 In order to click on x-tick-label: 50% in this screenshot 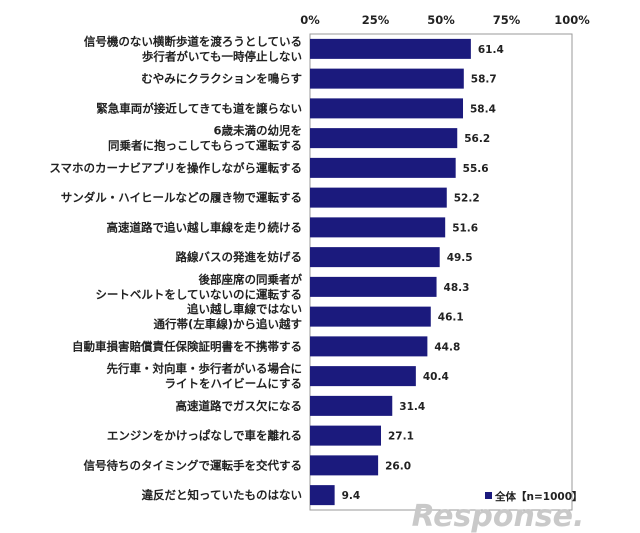, I will do `click(441, 20)`.